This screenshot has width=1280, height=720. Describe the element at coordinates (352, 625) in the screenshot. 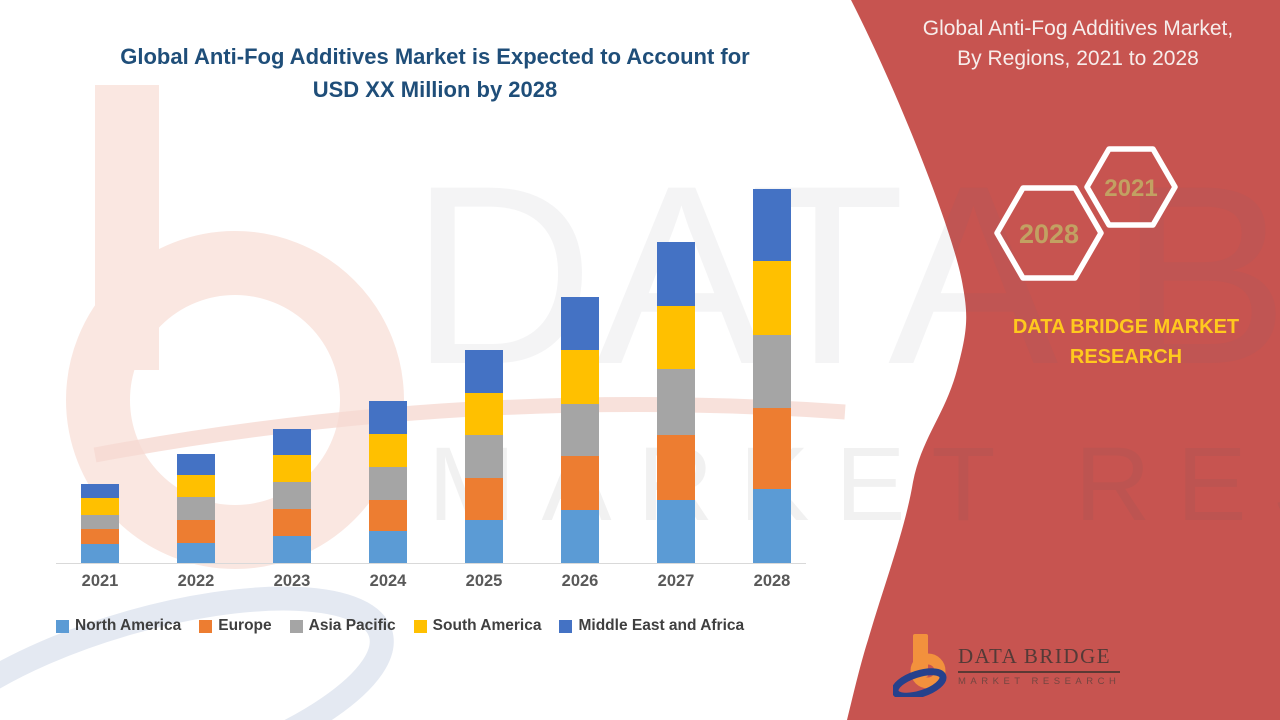

I see `legend-label: Asia Pacific` at that location.